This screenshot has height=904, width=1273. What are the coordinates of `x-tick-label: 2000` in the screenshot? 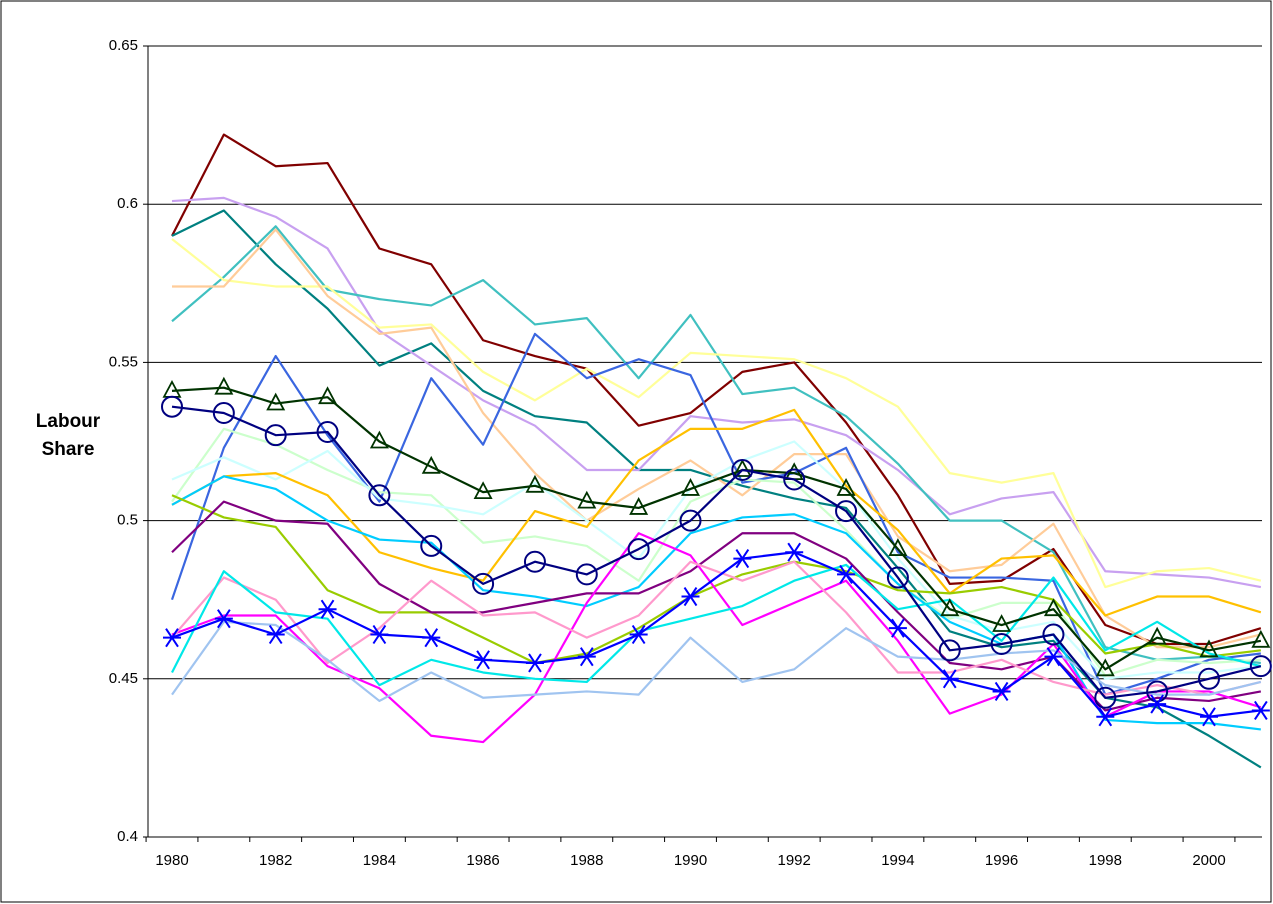 It's located at (1208, 860).